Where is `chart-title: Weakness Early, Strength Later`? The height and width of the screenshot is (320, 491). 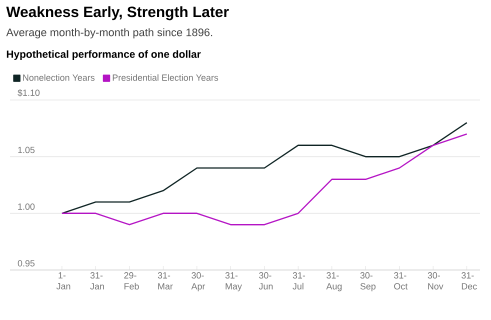
chart-title: Weakness Early, Strength Later is located at coordinates (117, 13).